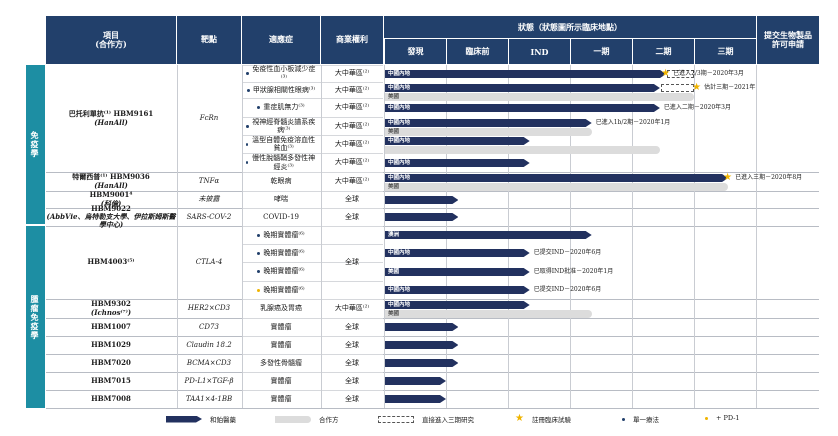 Image resolution: width=838 pixels, height=436 pixels. I want to click on indication-cell: COVID-19, so click(281, 217).